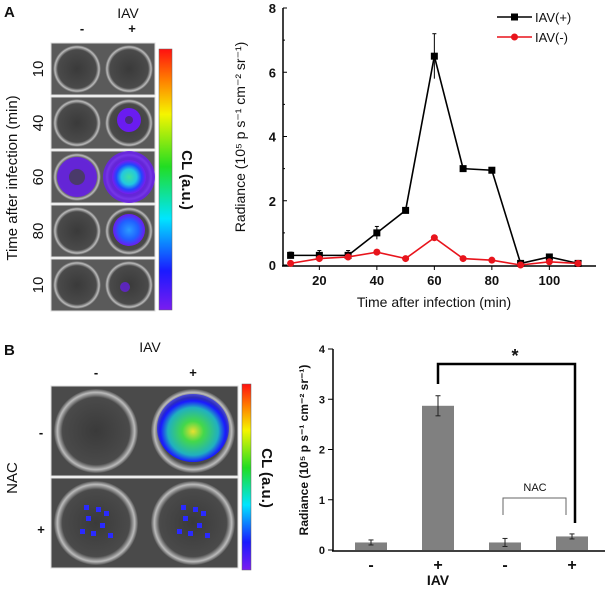  I want to click on legend-iav-pos: IAV(+), so click(553, 17).